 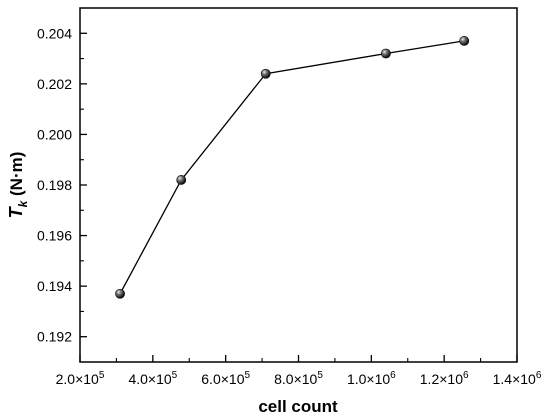 What do you see at coordinates (54, 337) in the screenshot?
I see `y-tick-label: 0.192` at bounding box center [54, 337].